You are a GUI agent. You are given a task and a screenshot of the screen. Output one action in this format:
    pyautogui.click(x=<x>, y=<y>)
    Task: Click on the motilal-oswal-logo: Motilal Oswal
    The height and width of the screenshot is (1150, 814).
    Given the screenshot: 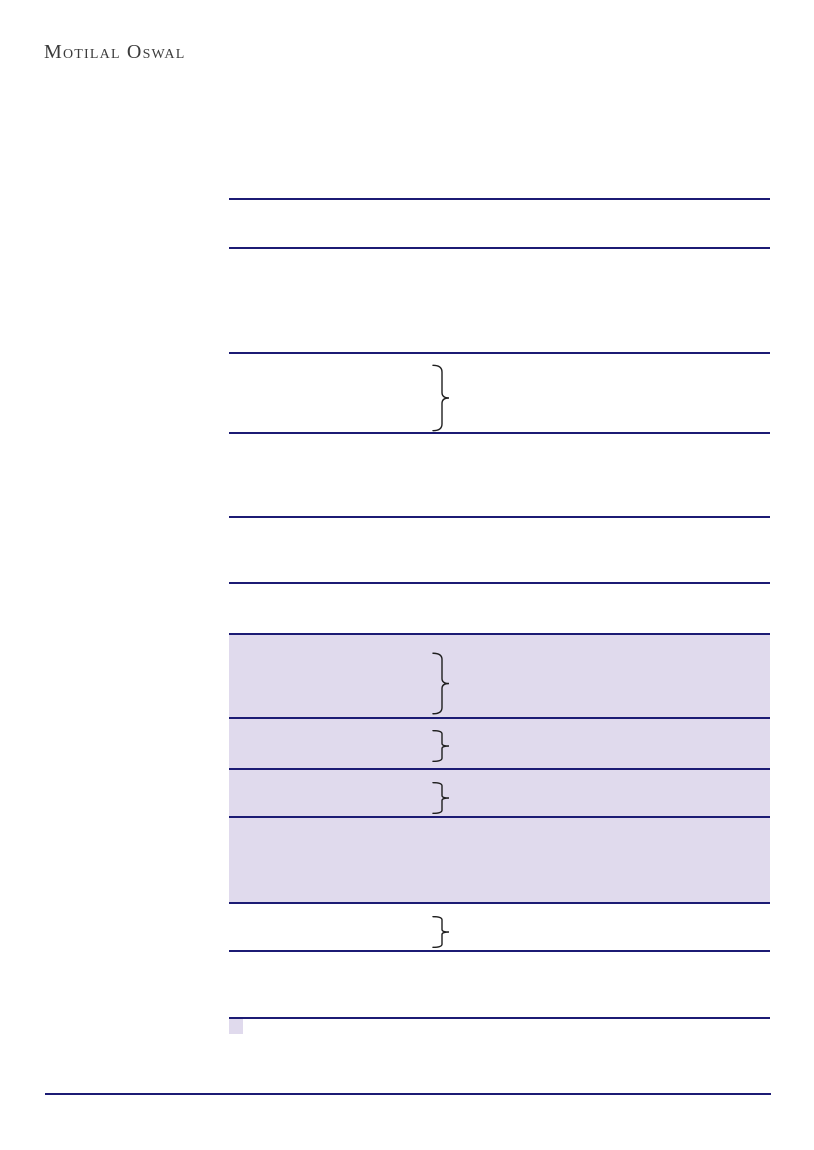 What is the action you would take?
    pyautogui.click(x=115, y=52)
    